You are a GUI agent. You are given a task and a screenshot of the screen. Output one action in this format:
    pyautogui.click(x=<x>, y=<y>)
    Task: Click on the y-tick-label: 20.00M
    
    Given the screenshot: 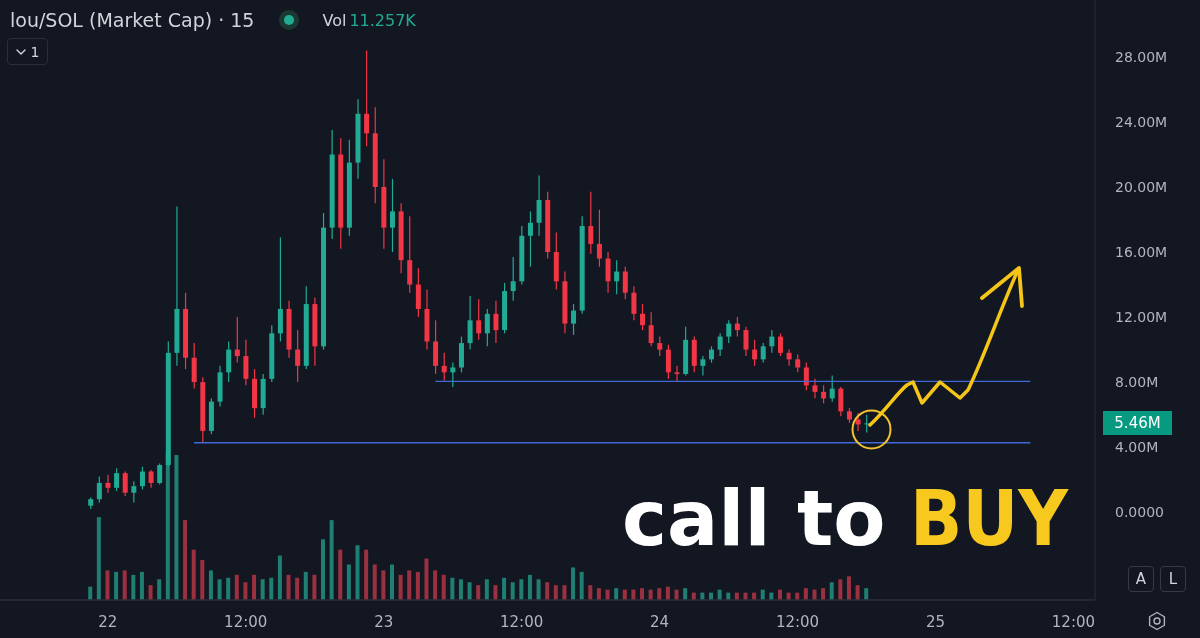 What is the action you would take?
    pyautogui.click(x=1141, y=186)
    